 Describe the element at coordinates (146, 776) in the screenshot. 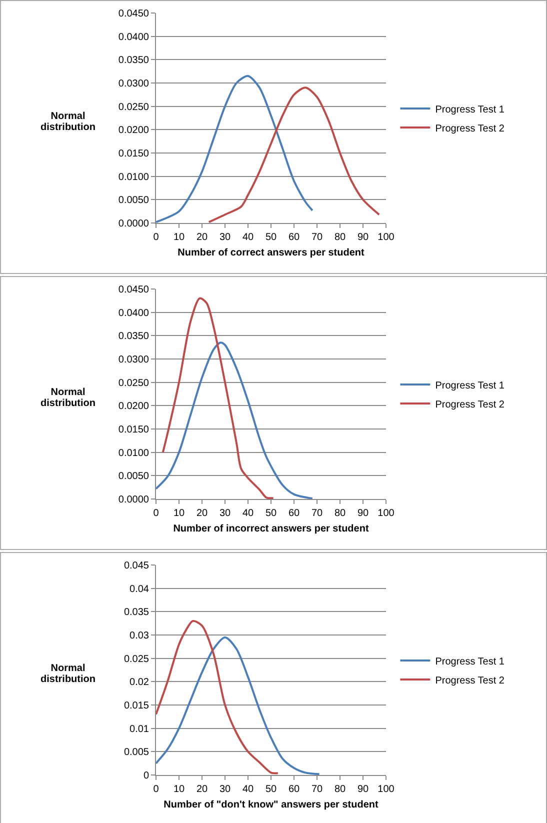

I see `y-tick-label: 0` at that location.